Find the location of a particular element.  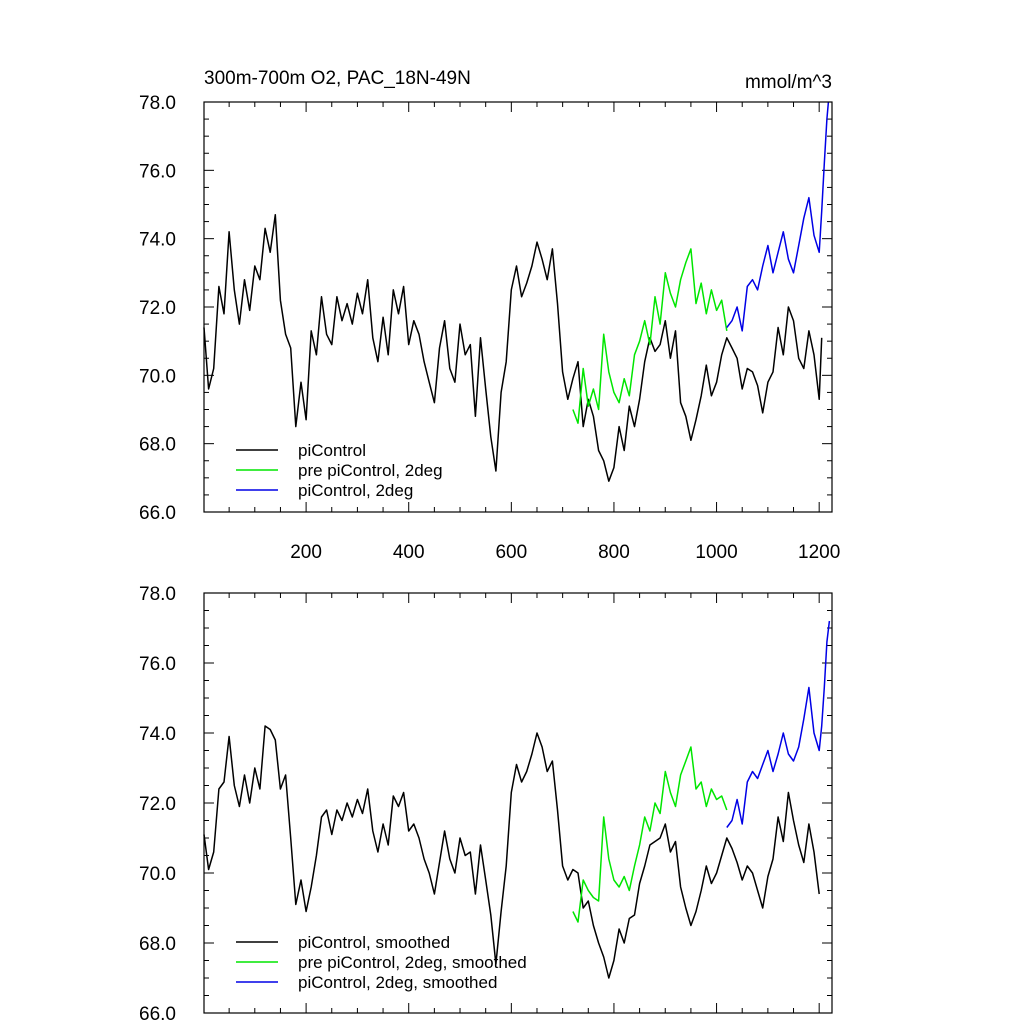

bottom-y-tick-label: 70.0 is located at coordinates (157, 874).